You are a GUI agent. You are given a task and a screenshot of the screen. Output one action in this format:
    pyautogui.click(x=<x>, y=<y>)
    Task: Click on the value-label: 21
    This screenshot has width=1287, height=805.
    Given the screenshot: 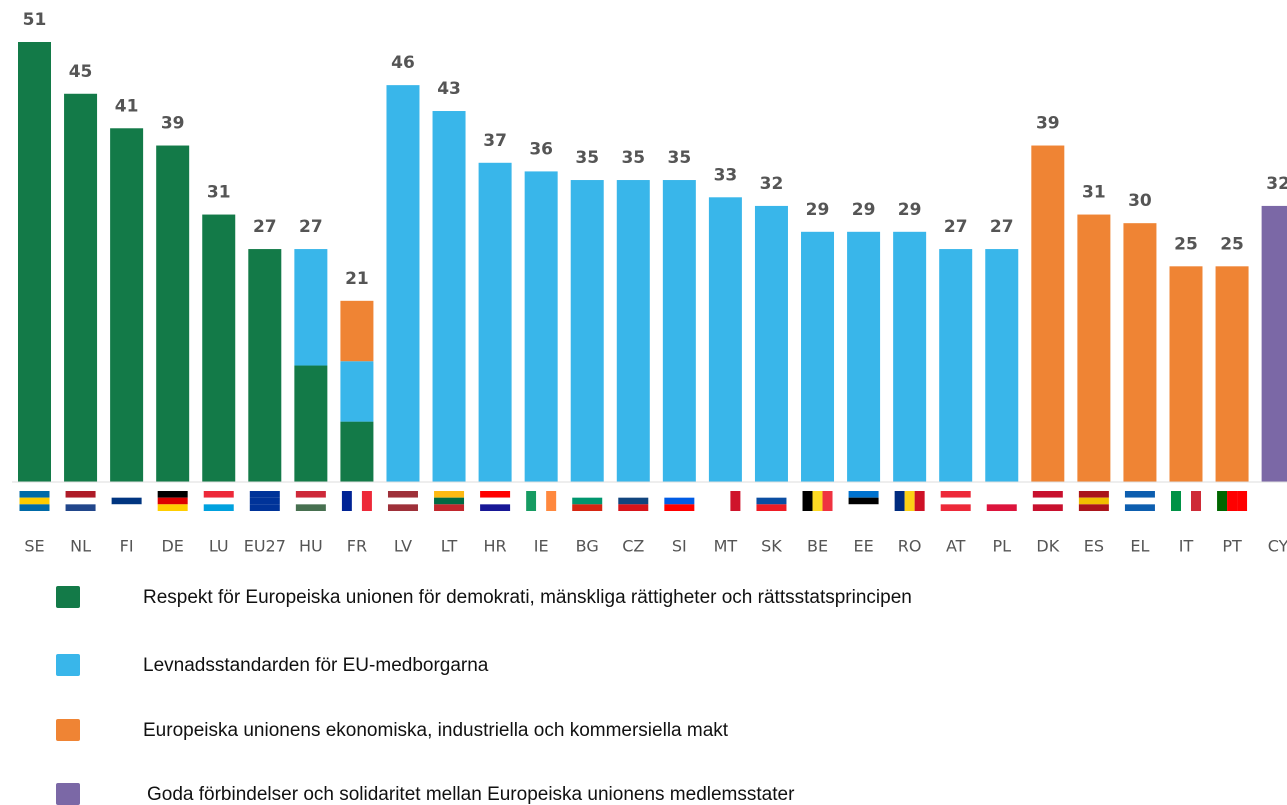 What is the action you would take?
    pyautogui.click(x=357, y=279)
    